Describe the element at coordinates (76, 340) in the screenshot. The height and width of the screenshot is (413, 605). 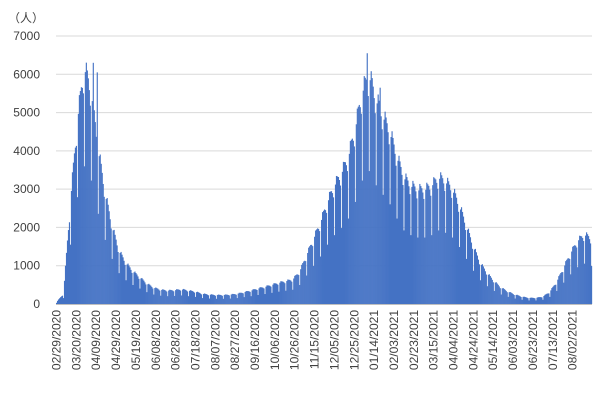
I see `x-tick-label: 03/20/2020` at that location.